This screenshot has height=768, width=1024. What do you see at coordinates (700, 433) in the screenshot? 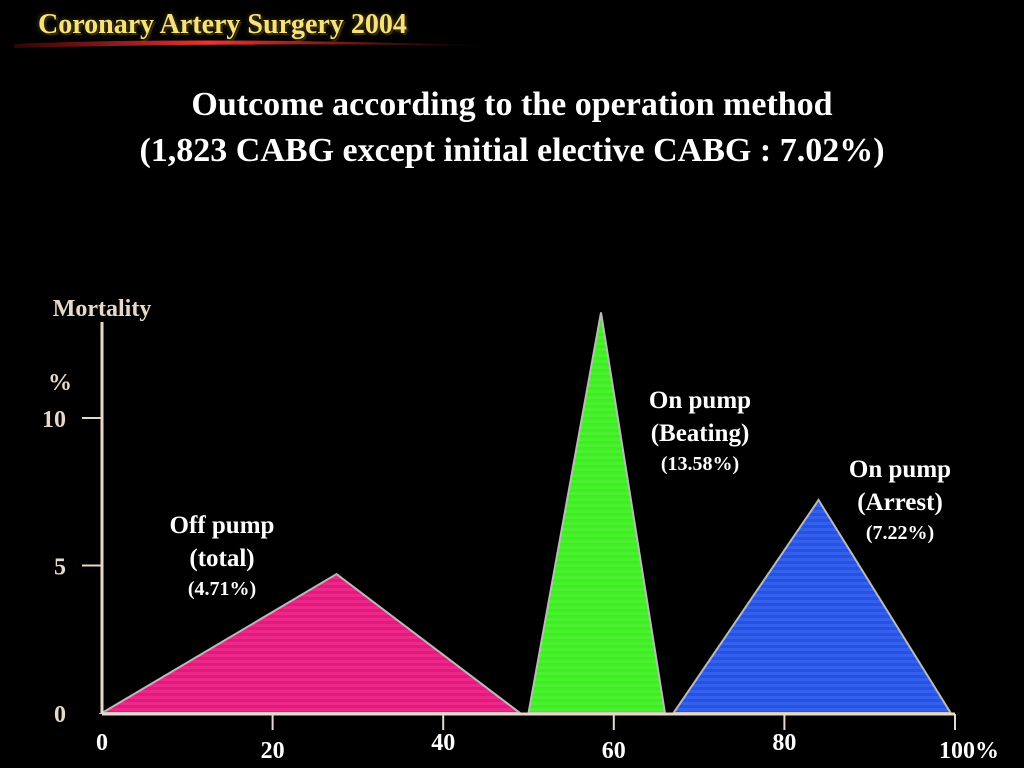
I see `series-label-sub-2: (Beating)` at bounding box center [700, 433].